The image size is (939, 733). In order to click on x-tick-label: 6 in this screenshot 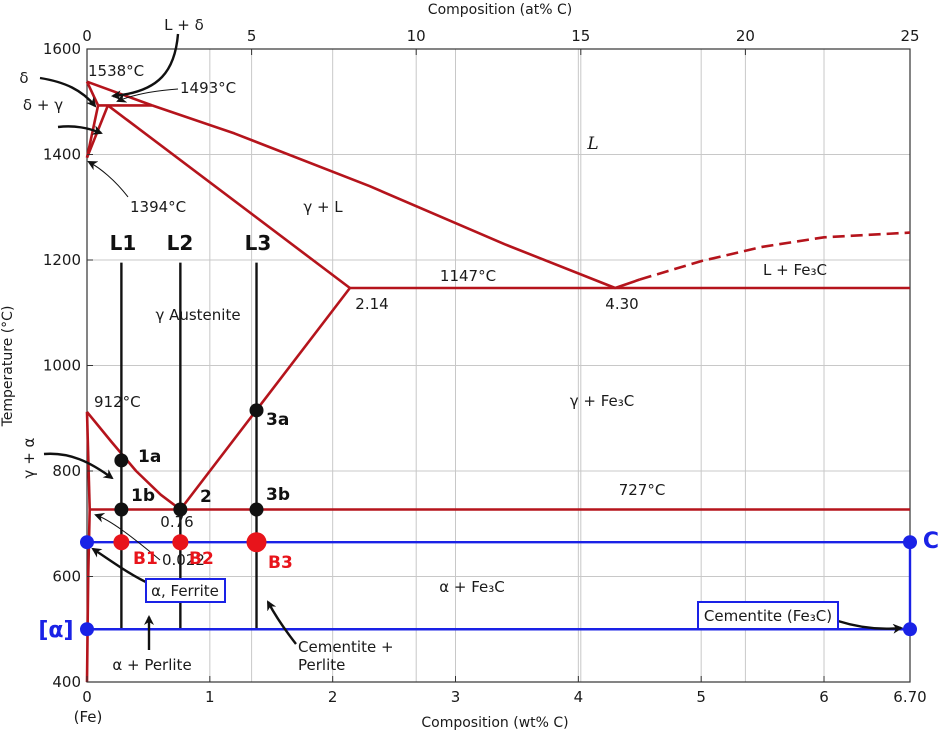, I will do `click(824, 697)`.